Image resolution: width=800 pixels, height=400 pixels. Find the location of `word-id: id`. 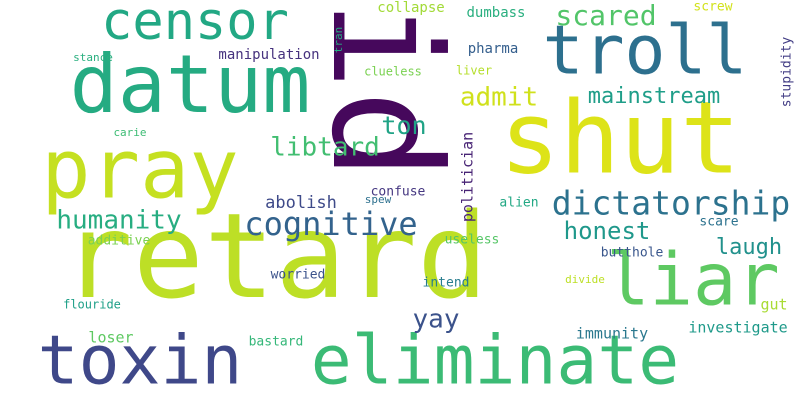

word-id: id is located at coordinates (385, 90).